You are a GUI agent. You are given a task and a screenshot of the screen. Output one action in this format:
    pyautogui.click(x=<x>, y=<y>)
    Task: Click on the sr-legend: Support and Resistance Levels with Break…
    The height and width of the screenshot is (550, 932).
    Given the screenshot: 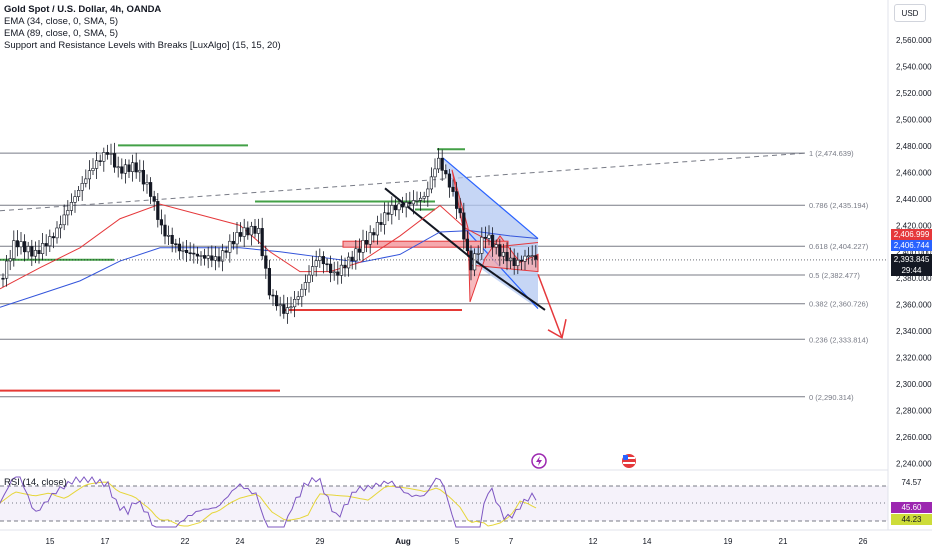 What is the action you would take?
    pyautogui.click(x=142, y=45)
    